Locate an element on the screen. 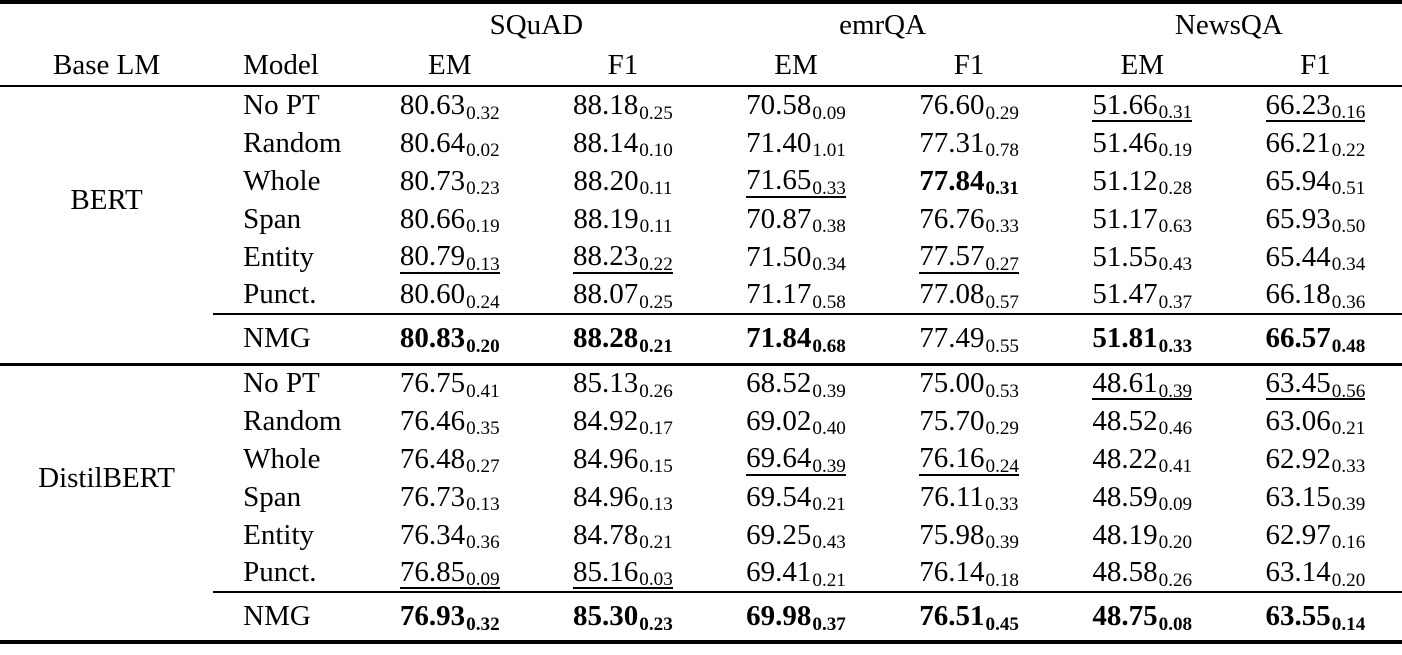  metric-cell: 63.060.21 is located at coordinates (1315, 421).